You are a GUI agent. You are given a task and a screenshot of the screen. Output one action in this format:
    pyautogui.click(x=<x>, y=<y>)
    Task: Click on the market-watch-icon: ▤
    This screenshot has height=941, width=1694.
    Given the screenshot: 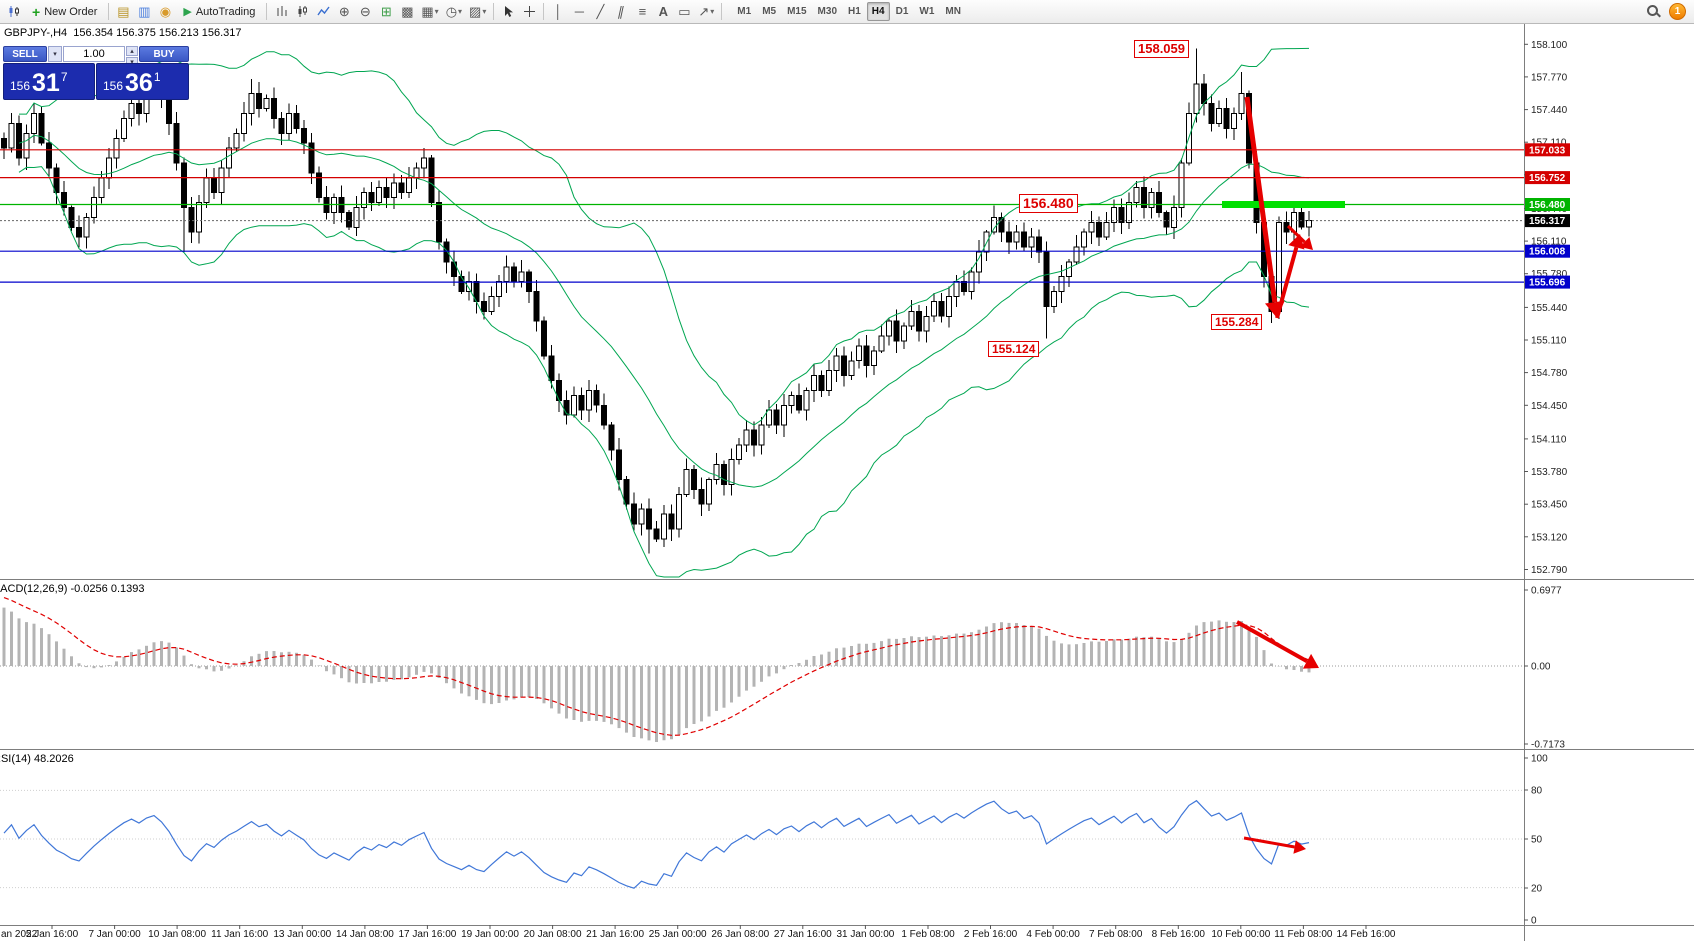 What is the action you would take?
    pyautogui.click(x=123, y=11)
    